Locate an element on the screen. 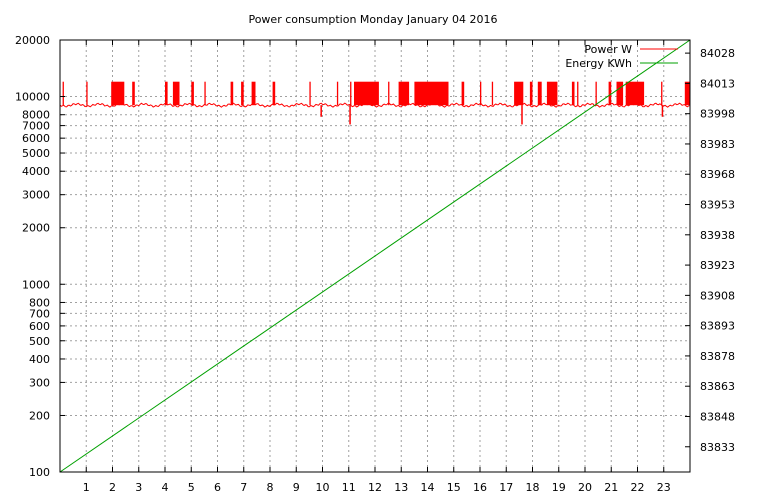 This screenshot has height=500, width=768. legend: Power W Energy KWh is located at coordinates (621, 56).